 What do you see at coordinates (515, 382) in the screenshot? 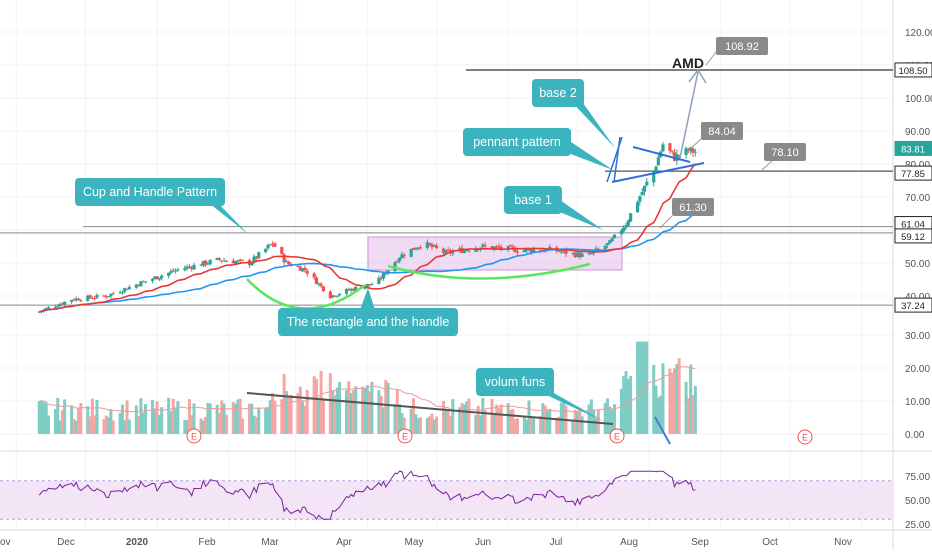
I see `callout-volume-box` at bounding box center [515, 382].